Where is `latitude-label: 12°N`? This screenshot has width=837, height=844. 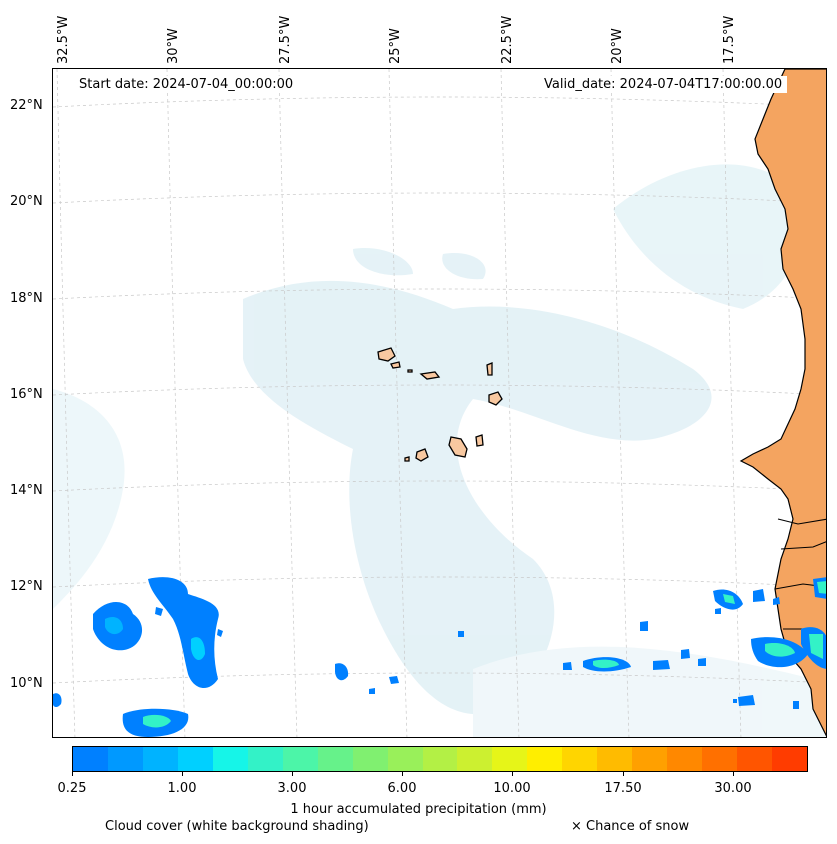 latitude-label: 12°N is located at coordinates (26, 586).